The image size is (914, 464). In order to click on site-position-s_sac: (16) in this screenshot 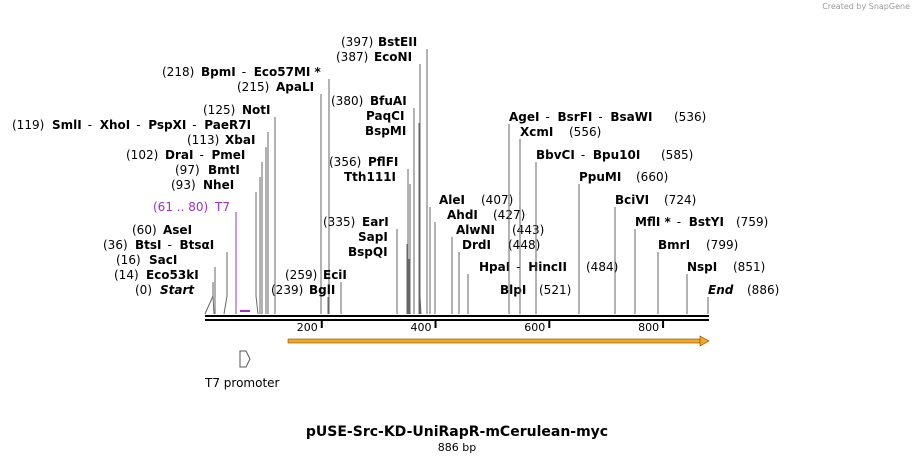, I will do `click(128, 260)`.